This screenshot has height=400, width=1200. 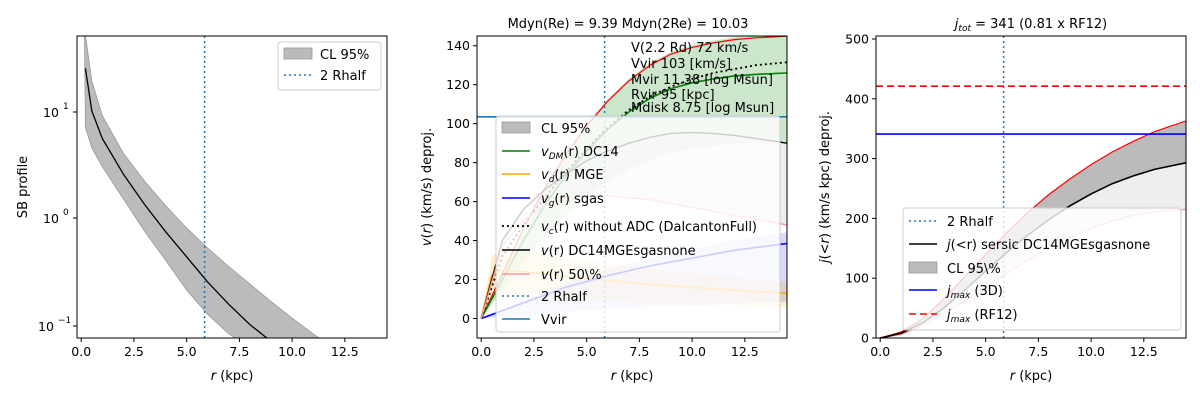 What do you see at coordinates (981, 316) in the screenshot?
I see `legend-label-jmax-rf12: jmax (RF12)` at bounding box center [981, 316].